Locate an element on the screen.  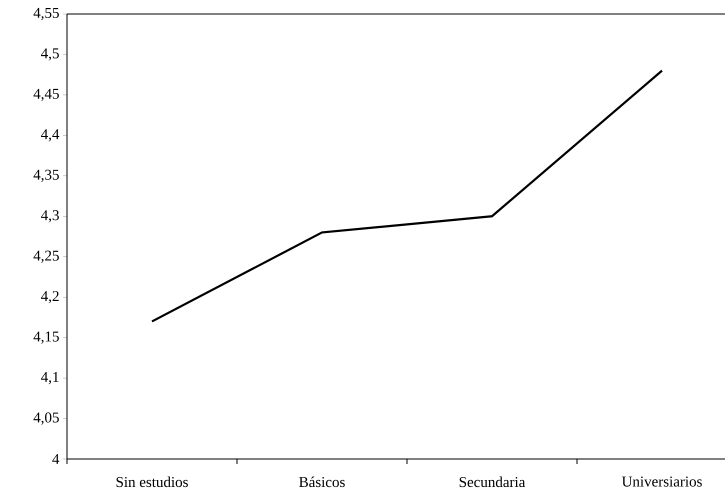
y-tick-label: 4,45 is located at coordinates (46, 94).